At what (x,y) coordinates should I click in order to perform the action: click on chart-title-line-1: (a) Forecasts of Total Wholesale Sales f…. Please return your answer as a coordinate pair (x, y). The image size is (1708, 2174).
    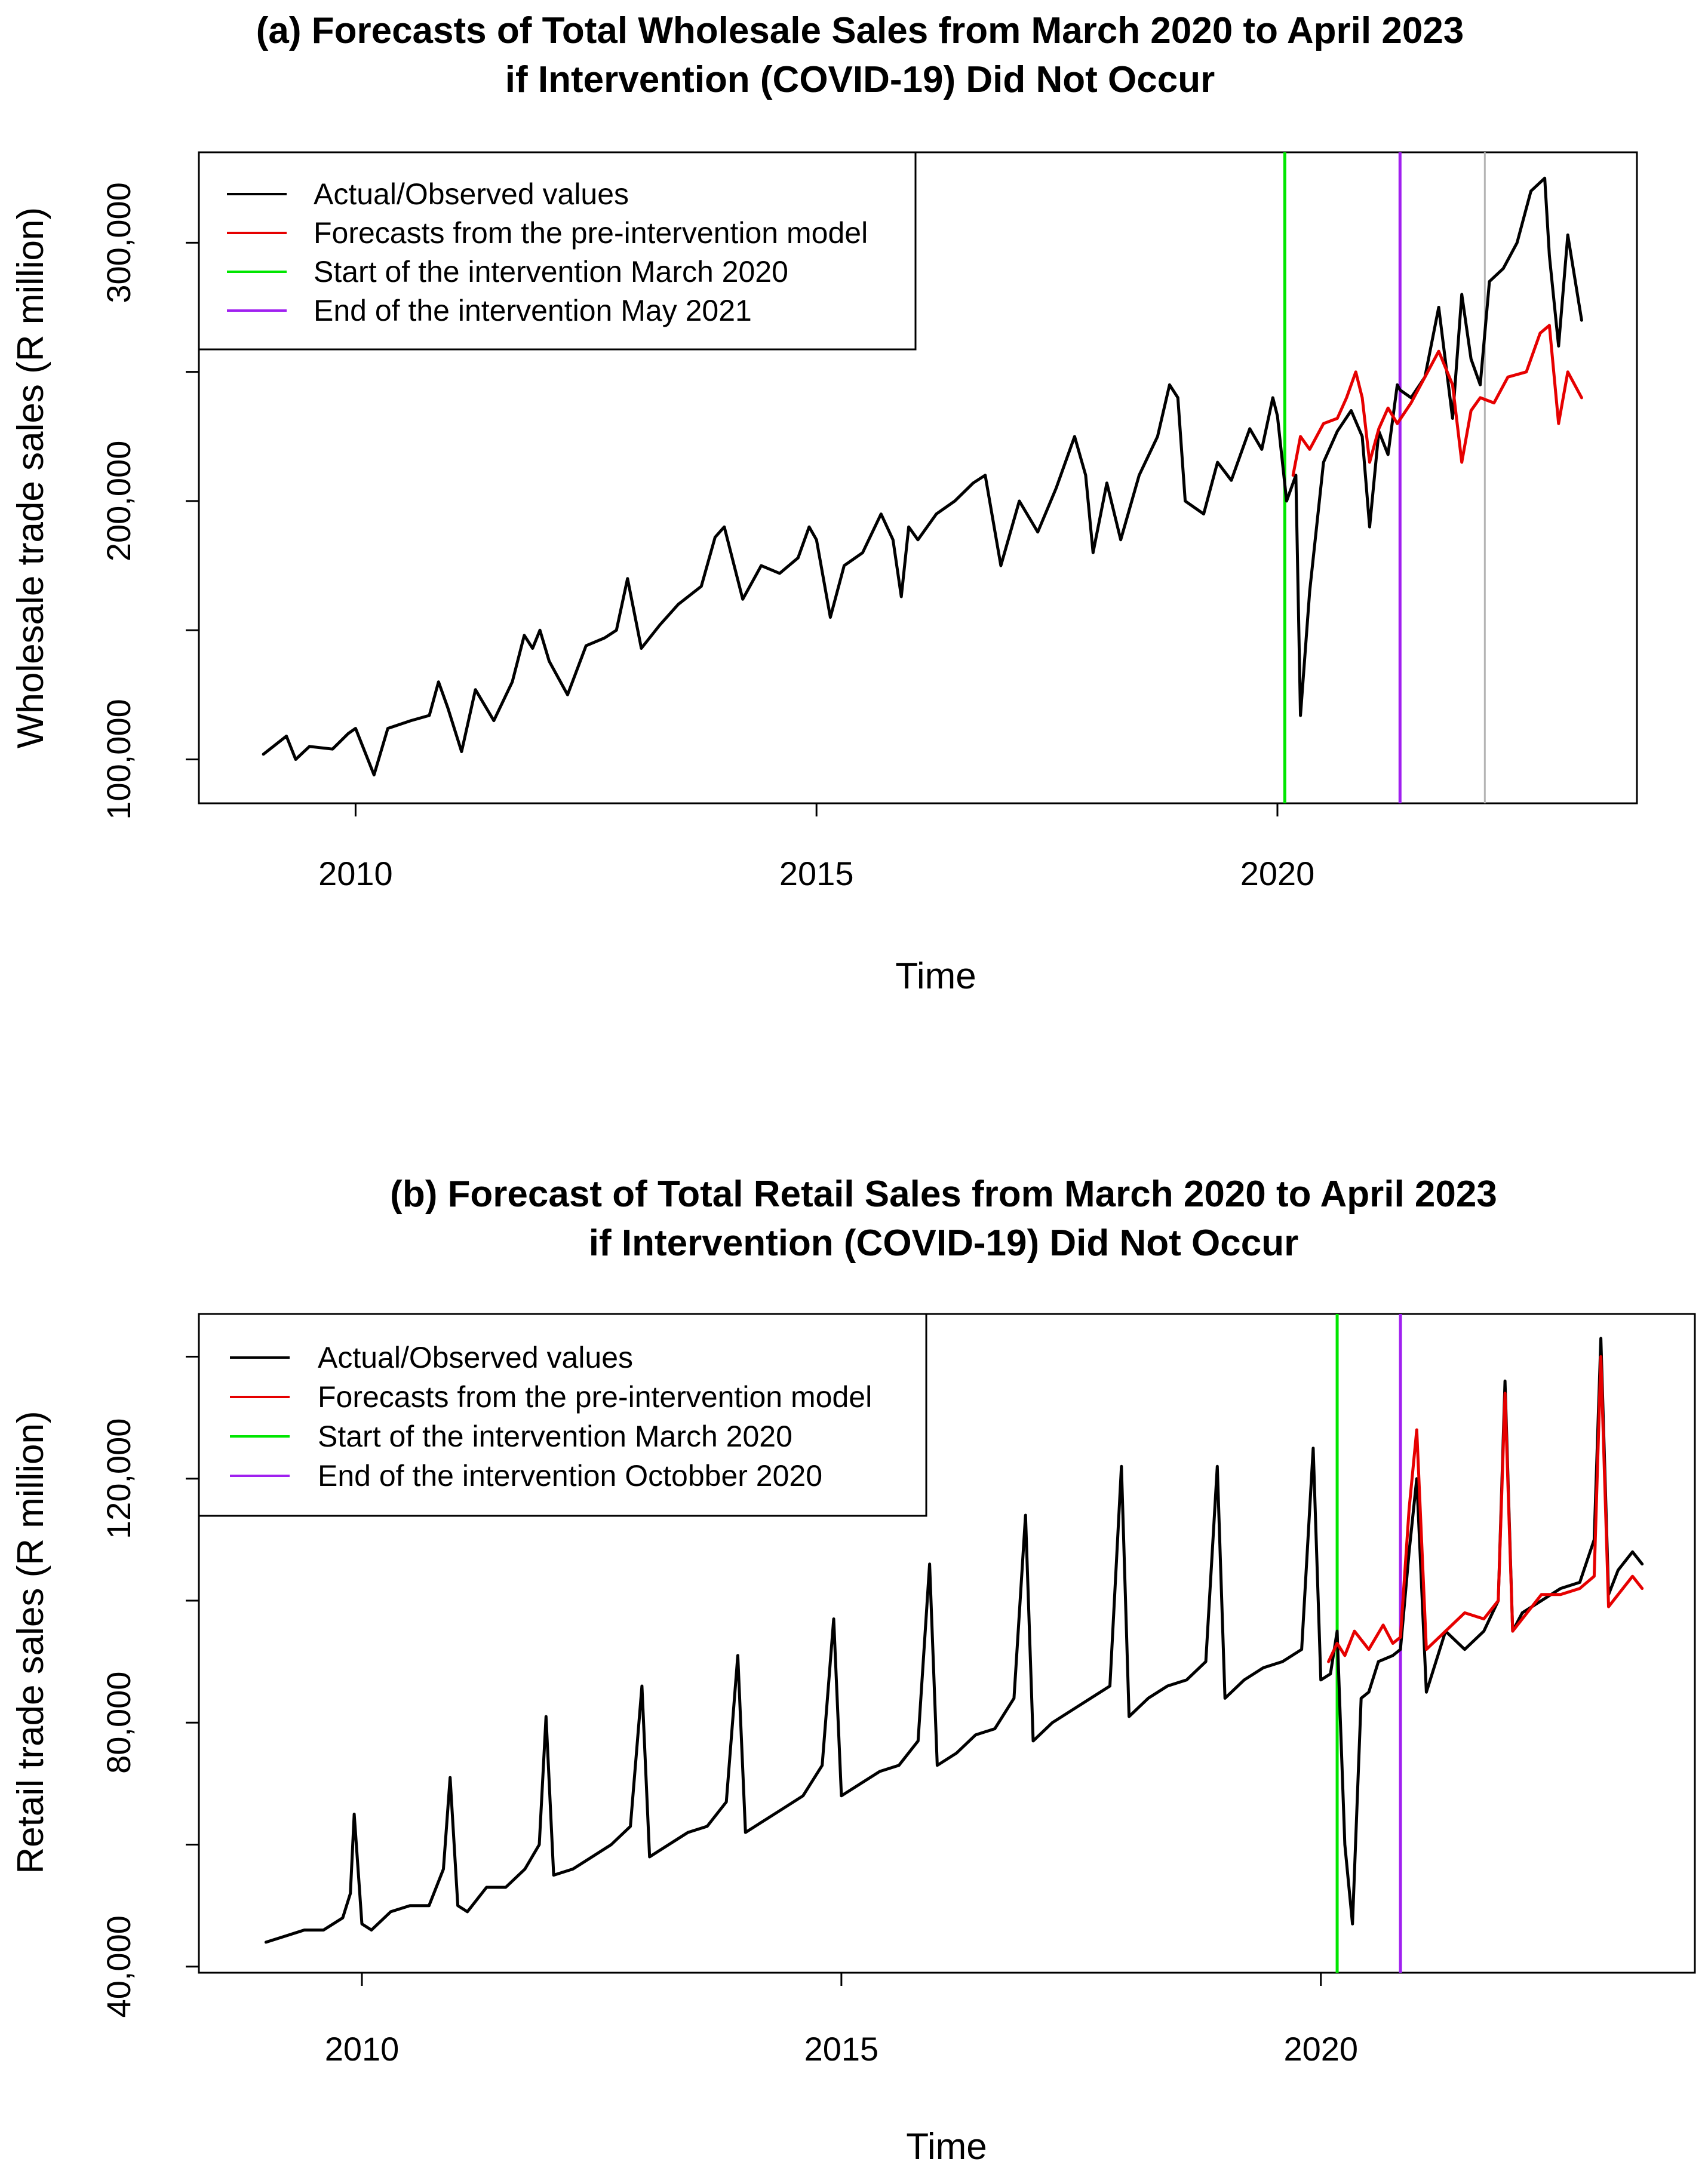
    Looking at the image, I should click on (860, 30).